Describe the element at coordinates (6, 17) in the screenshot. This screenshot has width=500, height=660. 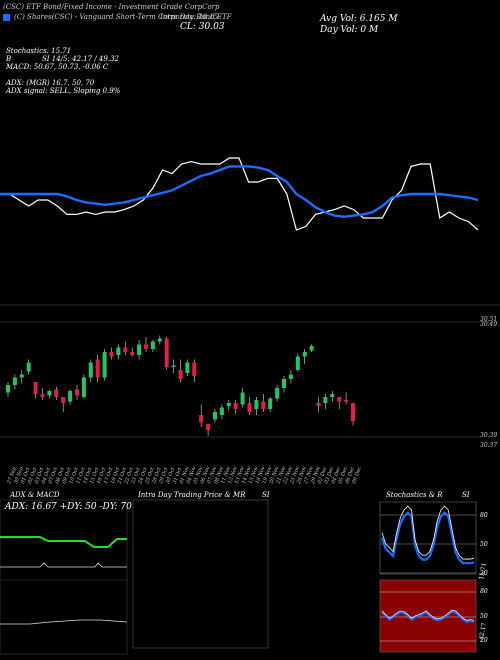
I see `legend-square` at that location.